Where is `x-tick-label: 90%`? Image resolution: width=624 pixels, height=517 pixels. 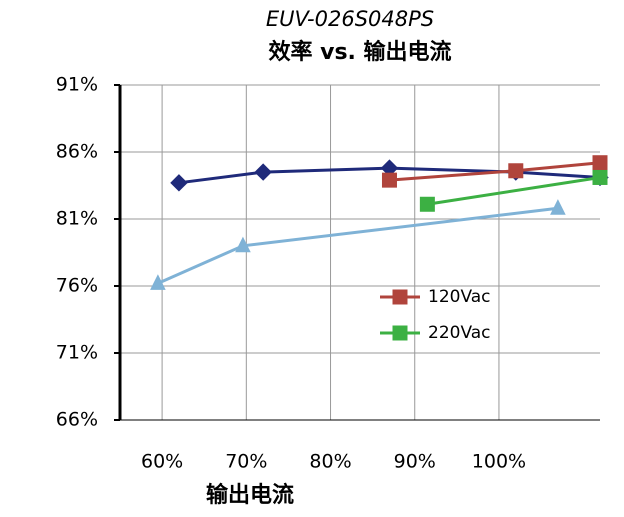
x-tick-label: 90% is located at coordinates (415, 462).